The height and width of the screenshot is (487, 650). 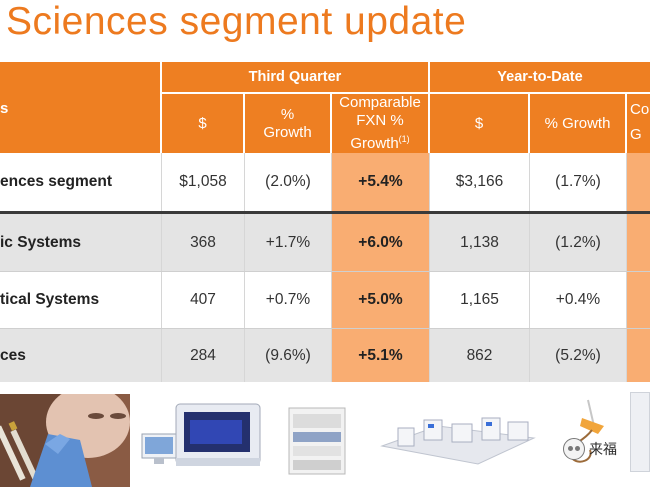 What do you see at coordinates (296, 77) in the screenshot?
I see `group-header-third-quarter: Third Quarter` at bounding box center [296, 77].